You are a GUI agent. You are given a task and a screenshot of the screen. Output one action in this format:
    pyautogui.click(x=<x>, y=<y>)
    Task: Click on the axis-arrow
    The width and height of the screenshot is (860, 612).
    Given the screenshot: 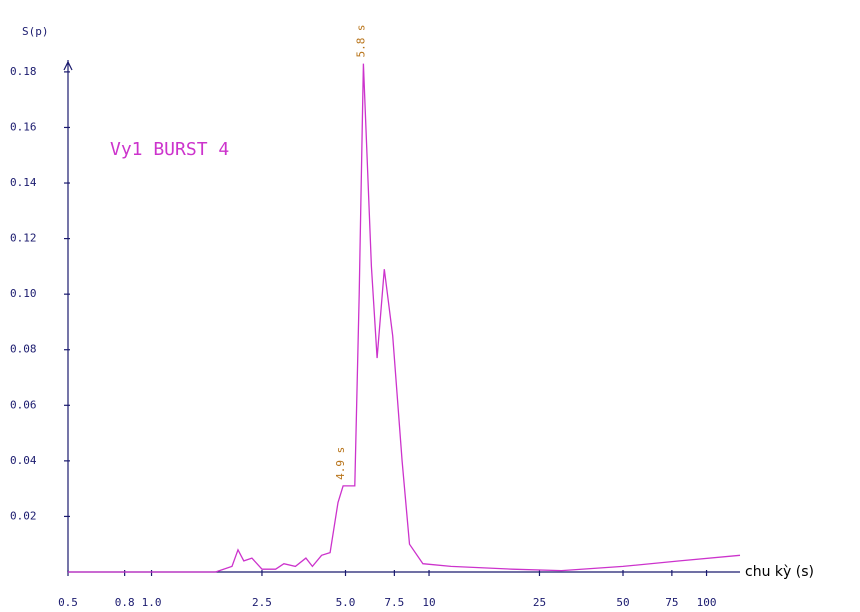 What is the action you would take?
    pyautogui.click(x=68, y=65)
    